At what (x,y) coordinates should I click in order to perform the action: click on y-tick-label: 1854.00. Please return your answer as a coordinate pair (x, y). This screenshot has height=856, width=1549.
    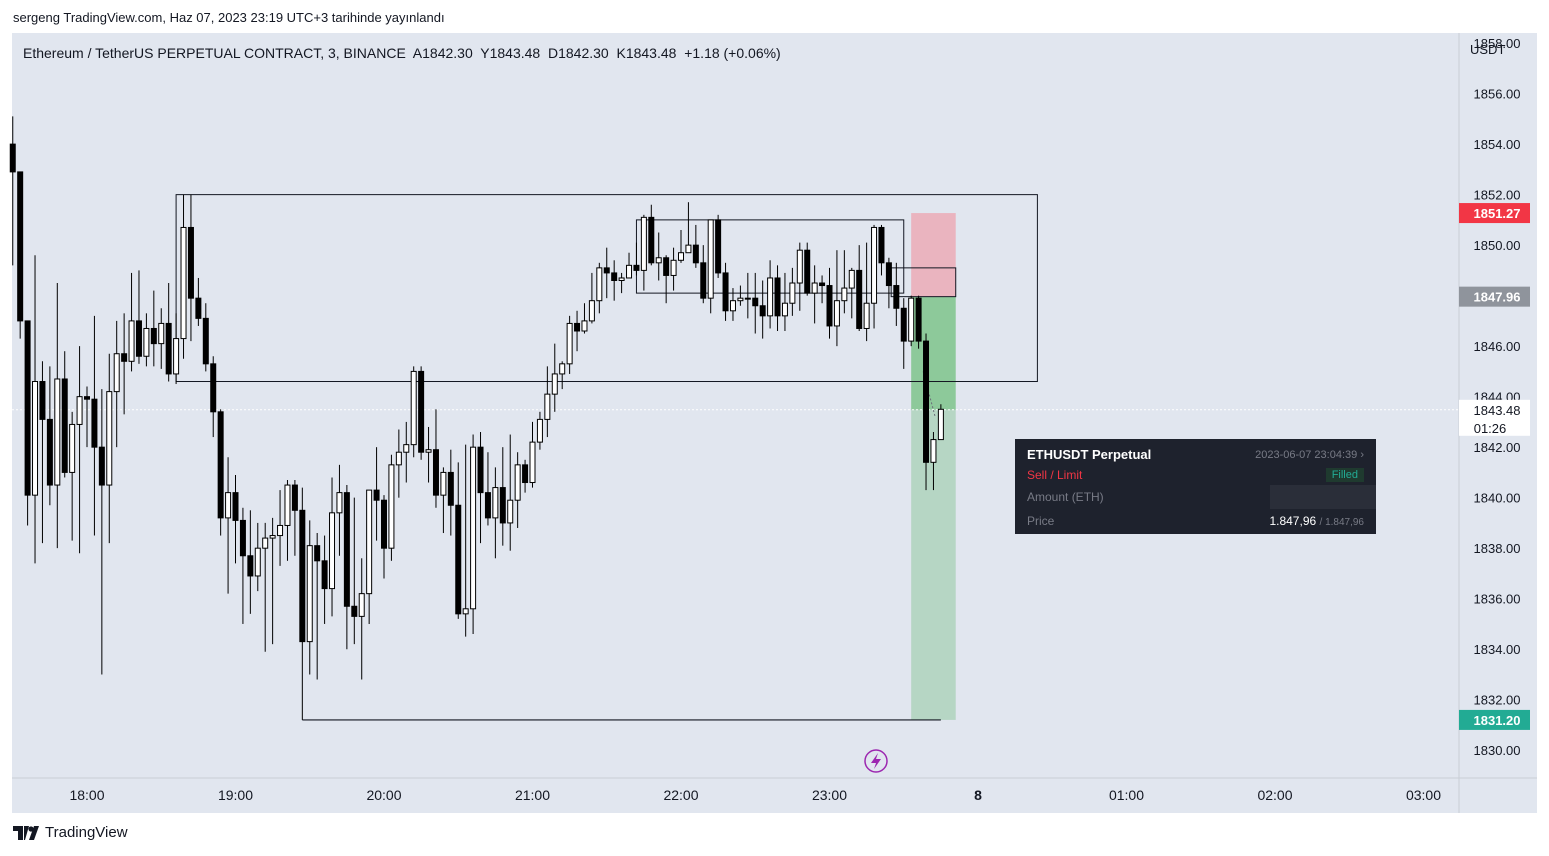
    Looking at the image, I should click on (1497, 144).